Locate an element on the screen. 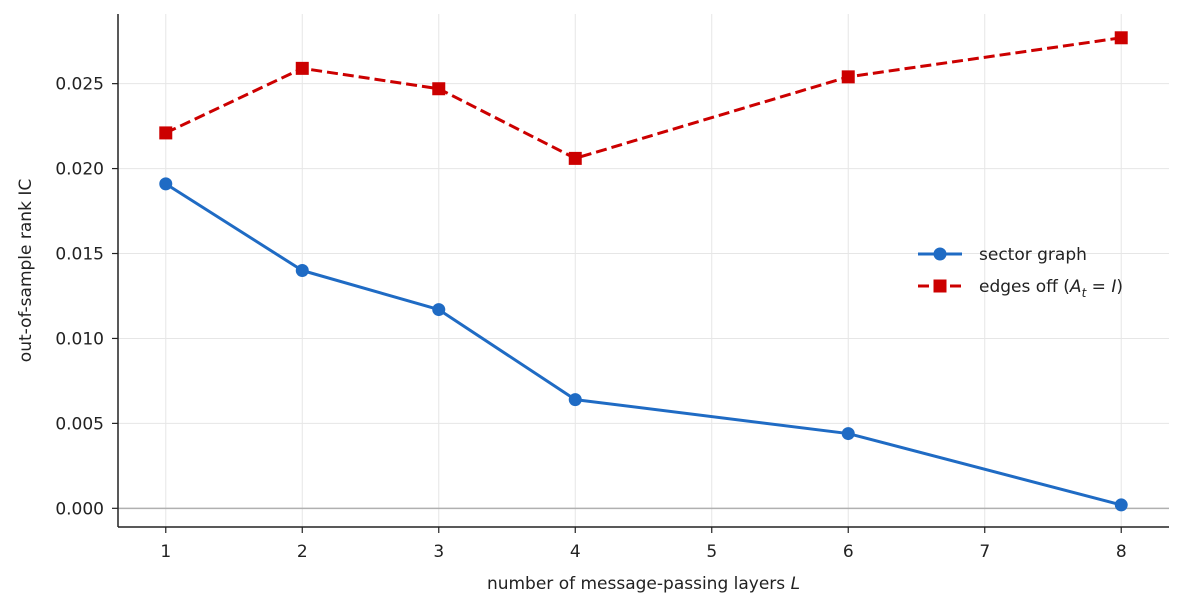  y-tick-label: 0.010 is located at coordinates (79, 339).